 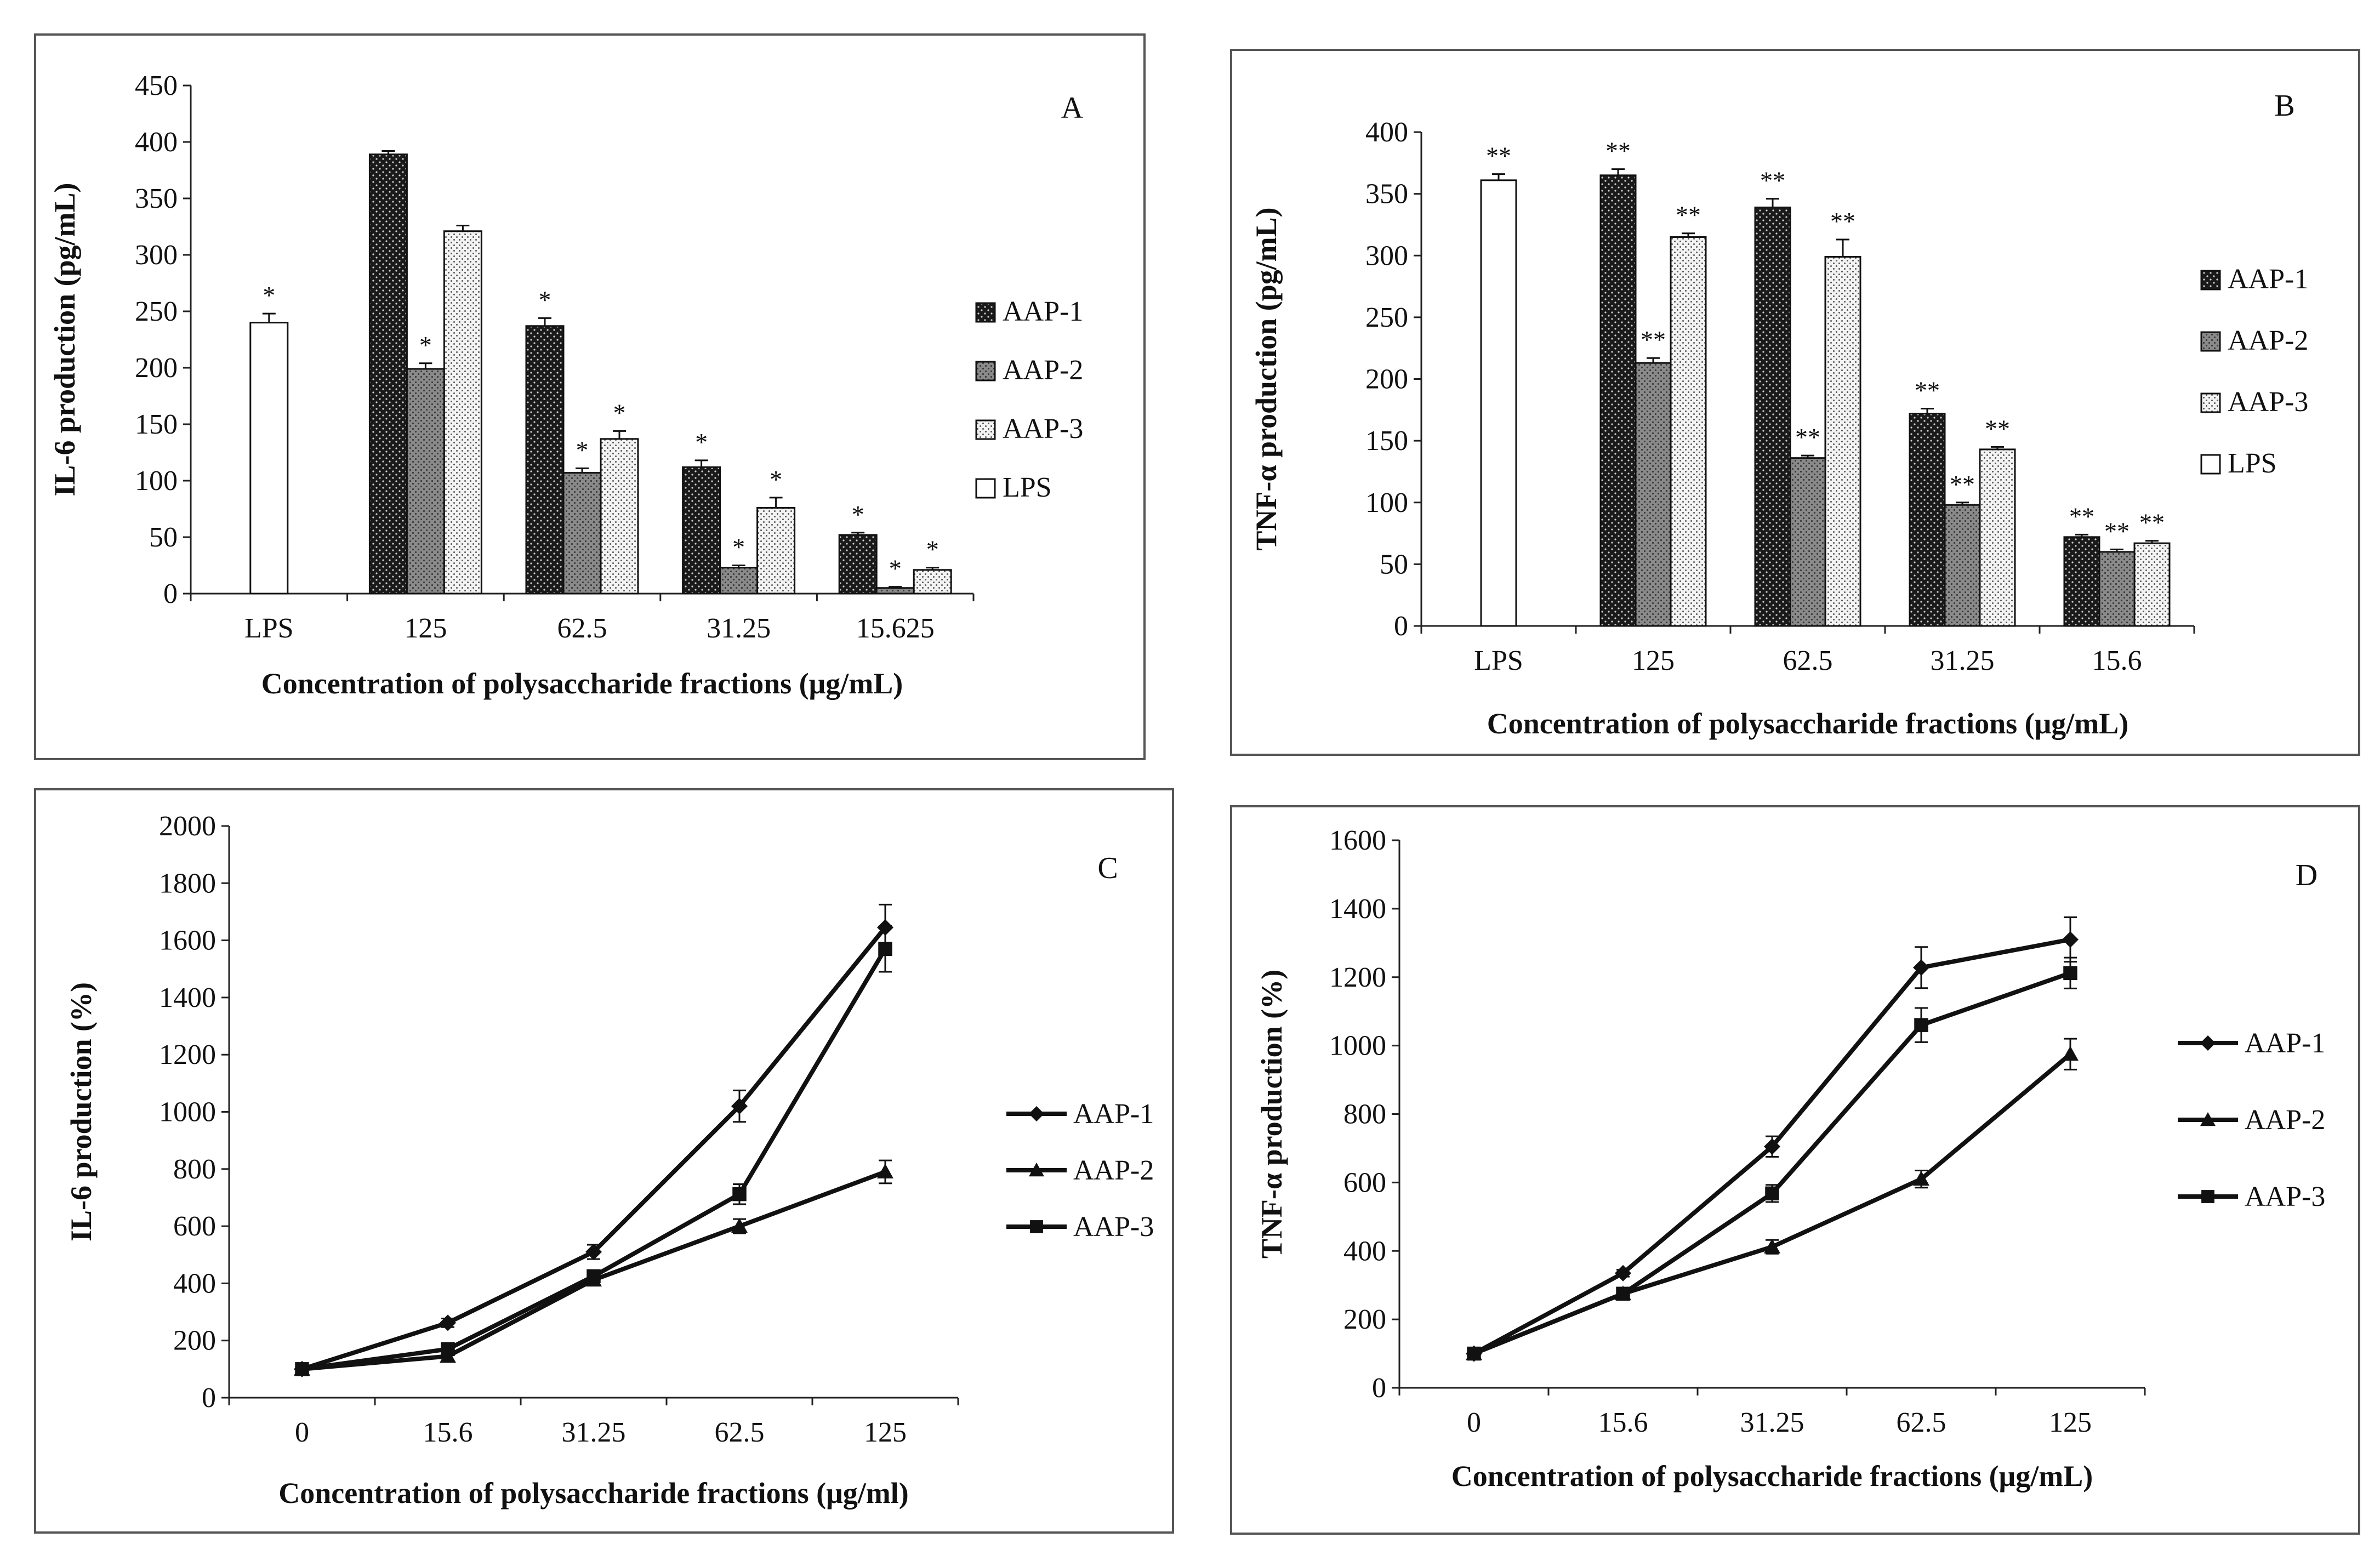 What do you see at coordinates (195, 1169) in the screenshot?
I see `y-tick-label: 800` at bounding box center [195, 1169].